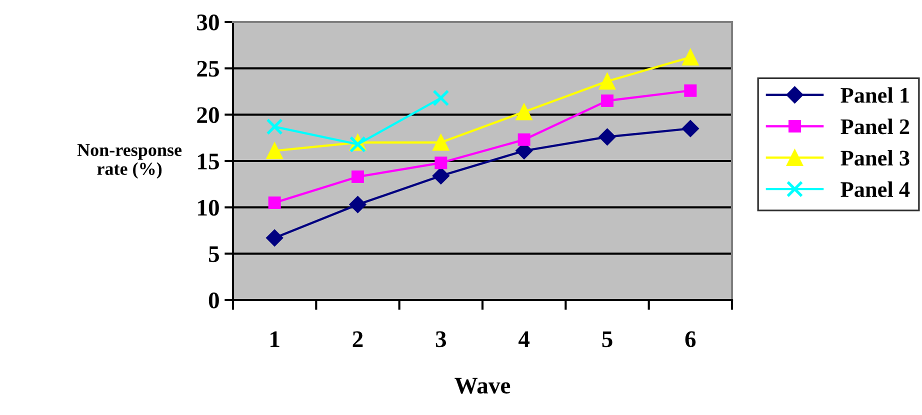  I want to click on x-tick-label: 3, so click(441, 339).